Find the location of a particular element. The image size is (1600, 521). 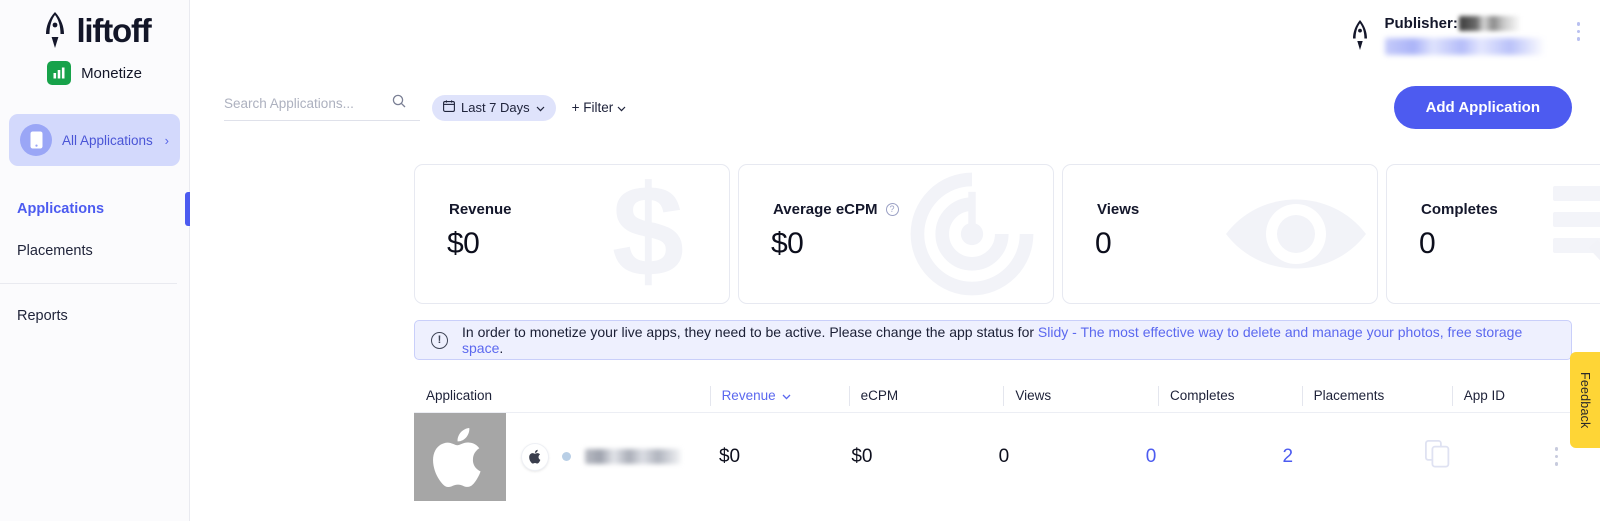

table-row: $0 $0 0 0 2 is located at coordinates (1007, 456).